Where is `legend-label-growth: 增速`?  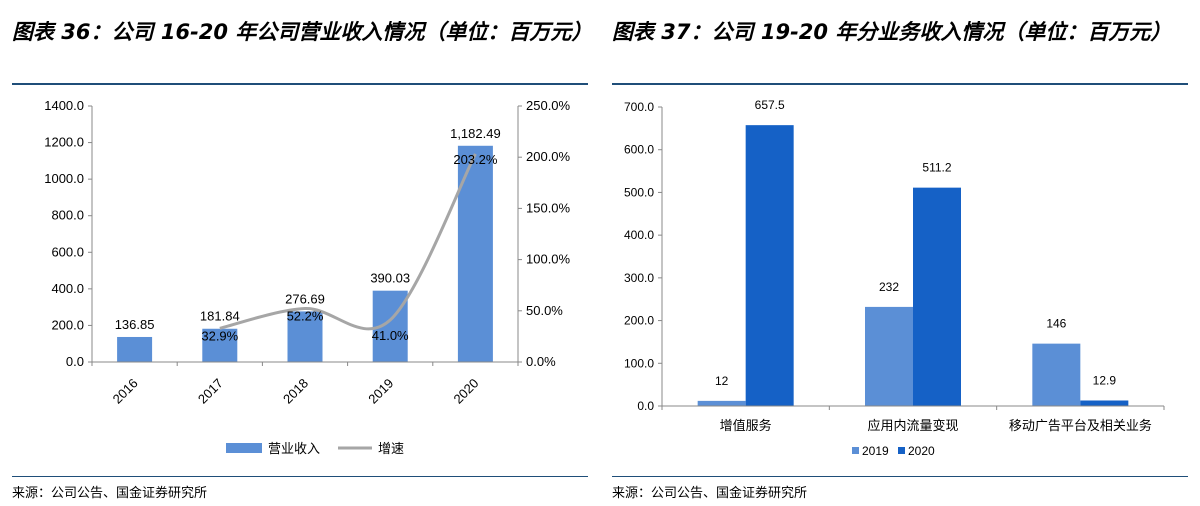 legend-label-growth: 增速 is located at coordinates (391, 448).